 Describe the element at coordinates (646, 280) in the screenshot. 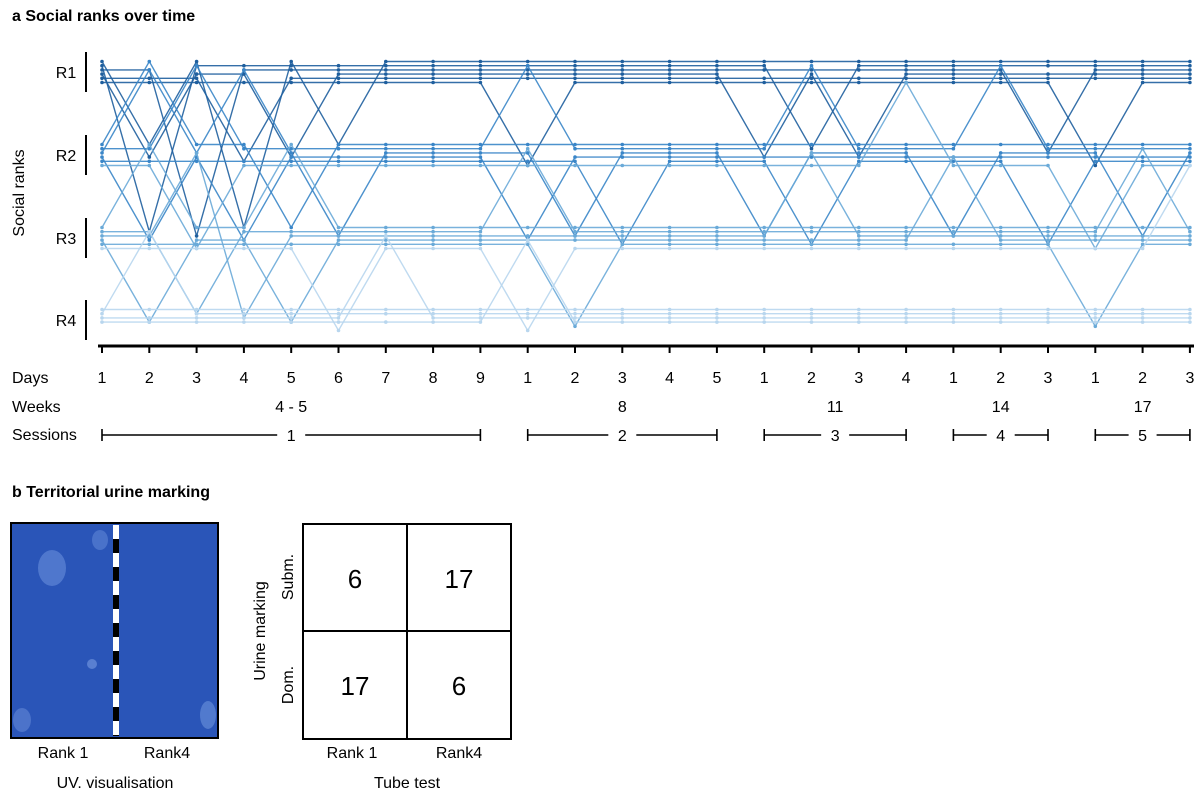

I see `rank-series-line` at that location.